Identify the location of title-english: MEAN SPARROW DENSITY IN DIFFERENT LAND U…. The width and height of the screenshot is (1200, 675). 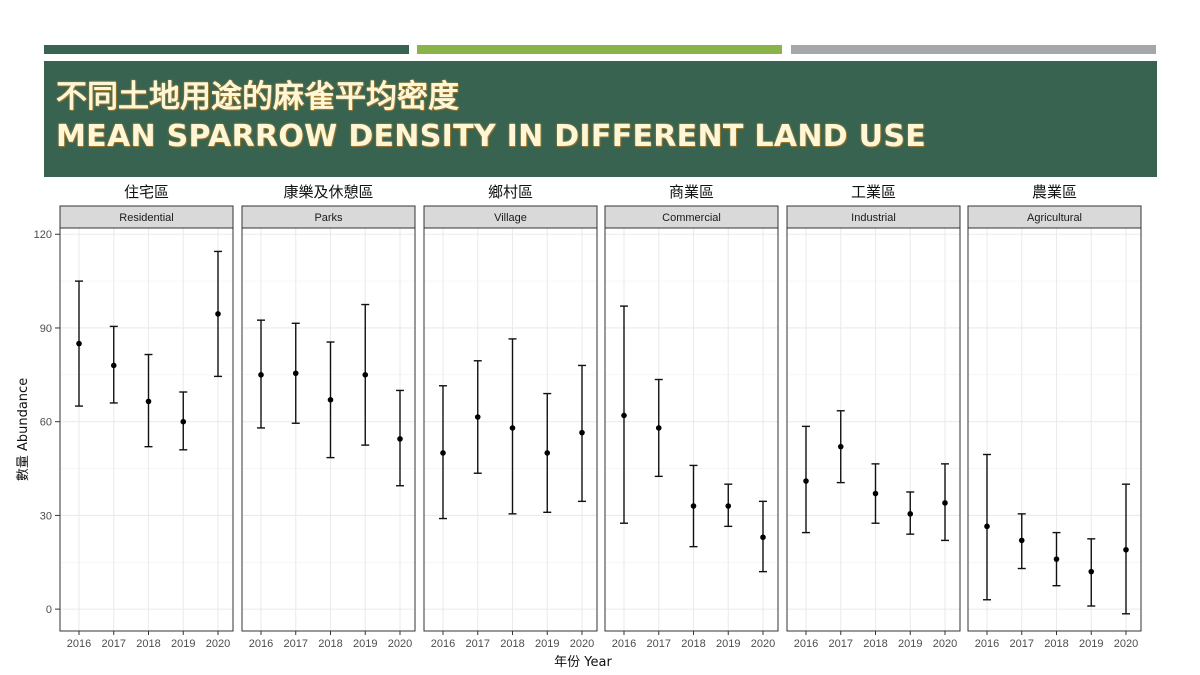
(491, 136).